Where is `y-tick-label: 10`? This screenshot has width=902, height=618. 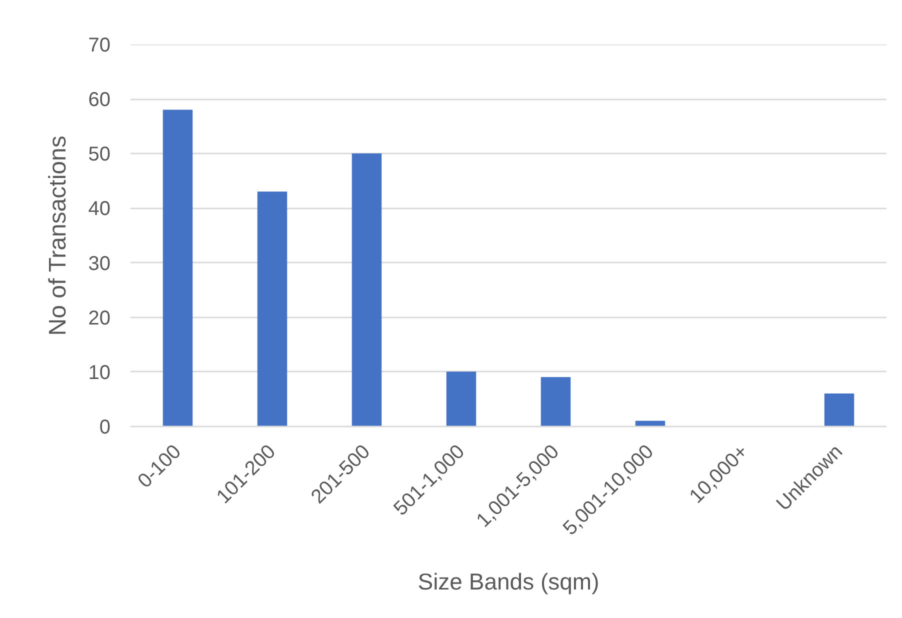 y-tick-label: 10 is located at coordinates (99, 373).